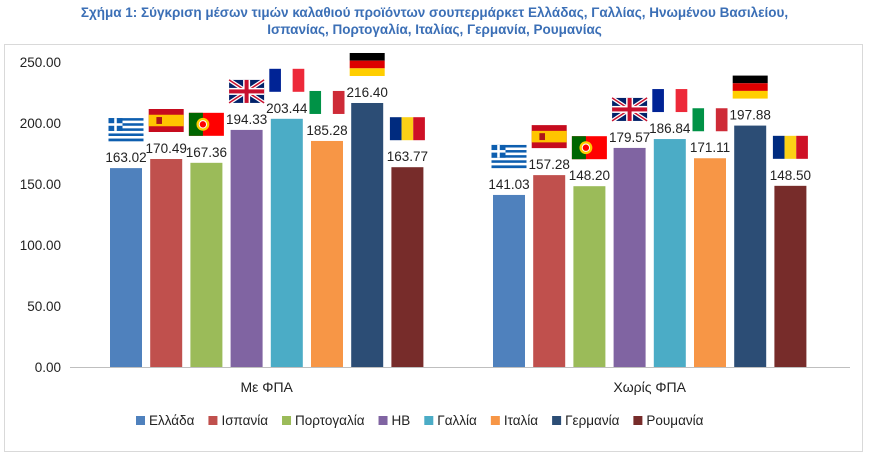 This screenshot has height=458, width=869. What do you see at coordinates (549, 164) in the screenshot?
I see `bar-value-label: 157.28` at bounding box center [549, 164].